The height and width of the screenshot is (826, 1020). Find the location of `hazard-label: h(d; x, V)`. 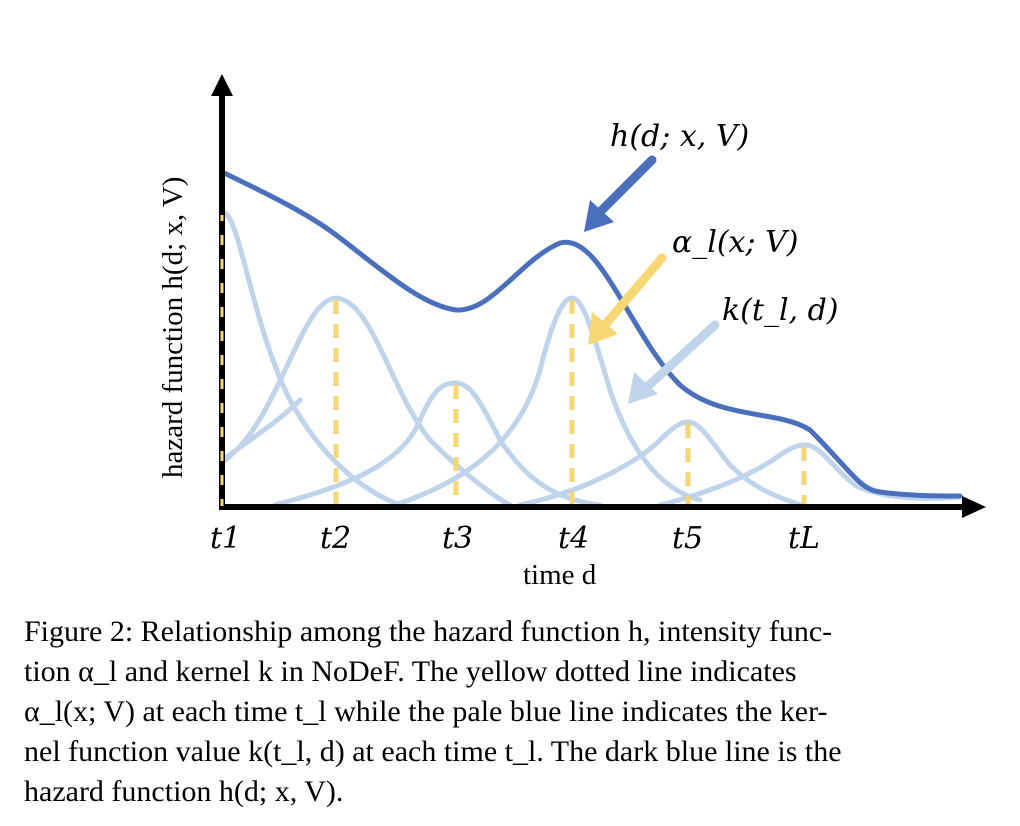

hazard-label: h(d; x, V) is located at coordinates (679, 136).